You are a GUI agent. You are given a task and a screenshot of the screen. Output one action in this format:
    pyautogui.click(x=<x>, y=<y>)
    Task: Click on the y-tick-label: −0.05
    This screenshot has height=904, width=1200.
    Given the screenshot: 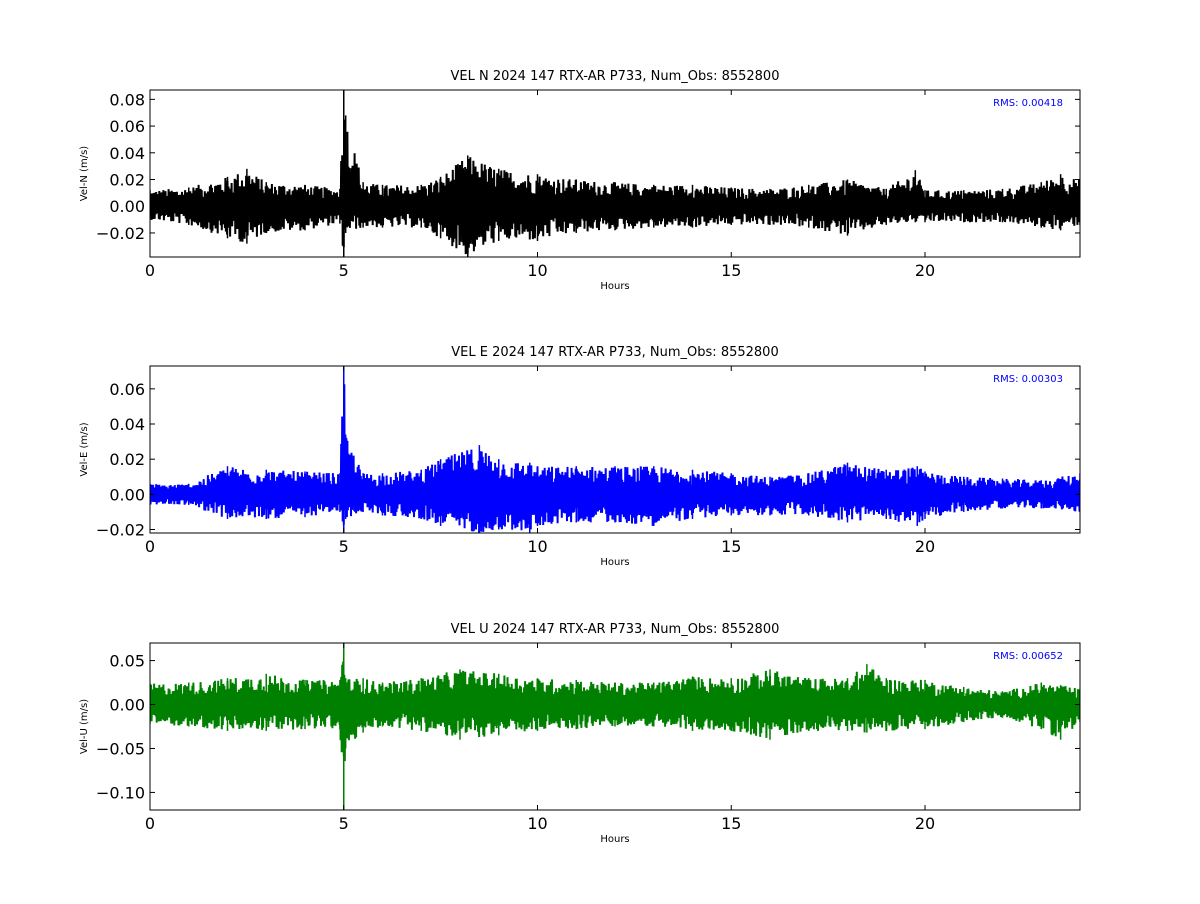 What is the action you would take?
    pyautogui.click(x=120, y=748)
    